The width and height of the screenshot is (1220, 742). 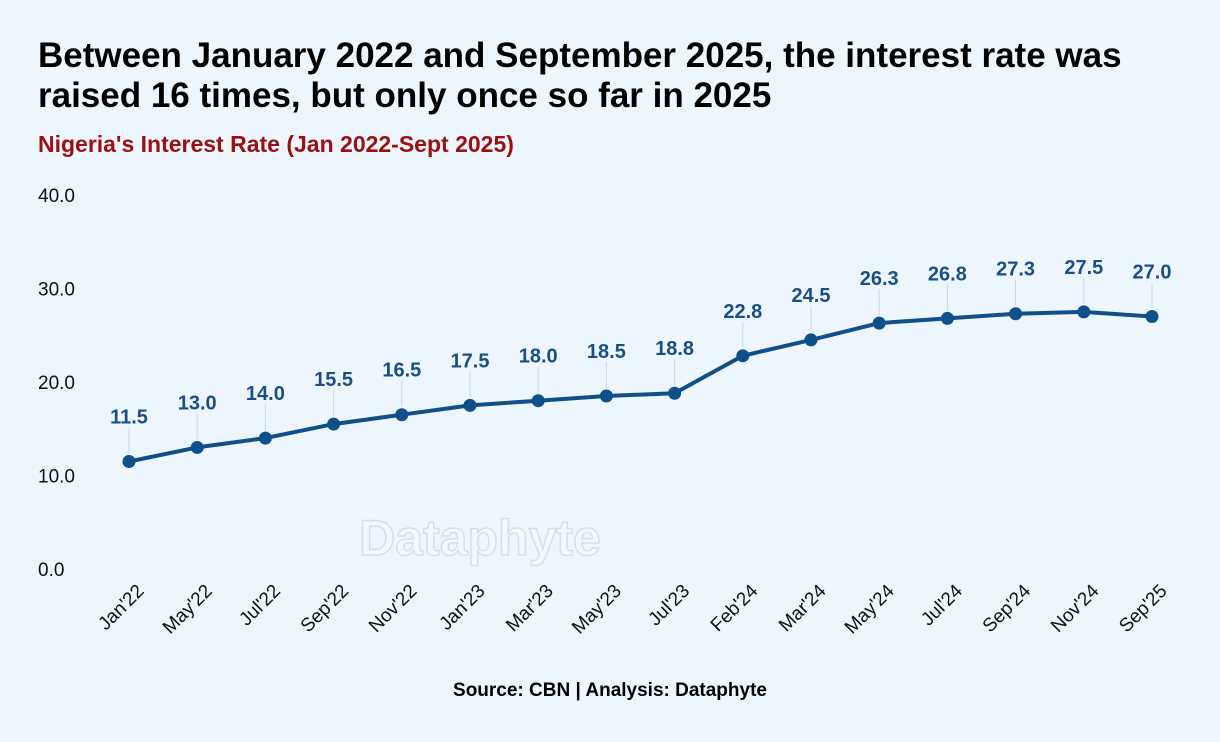 What do you see at coordinates (942, 605) in the screenshot?
I see `x-tick-label: Jul'24` at bounding box center [942, 605].